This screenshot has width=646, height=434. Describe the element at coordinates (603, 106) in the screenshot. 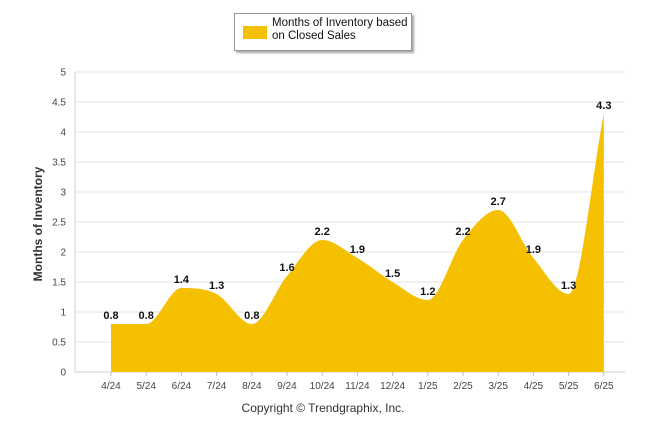

I see `data-label: 4.3` at that location.